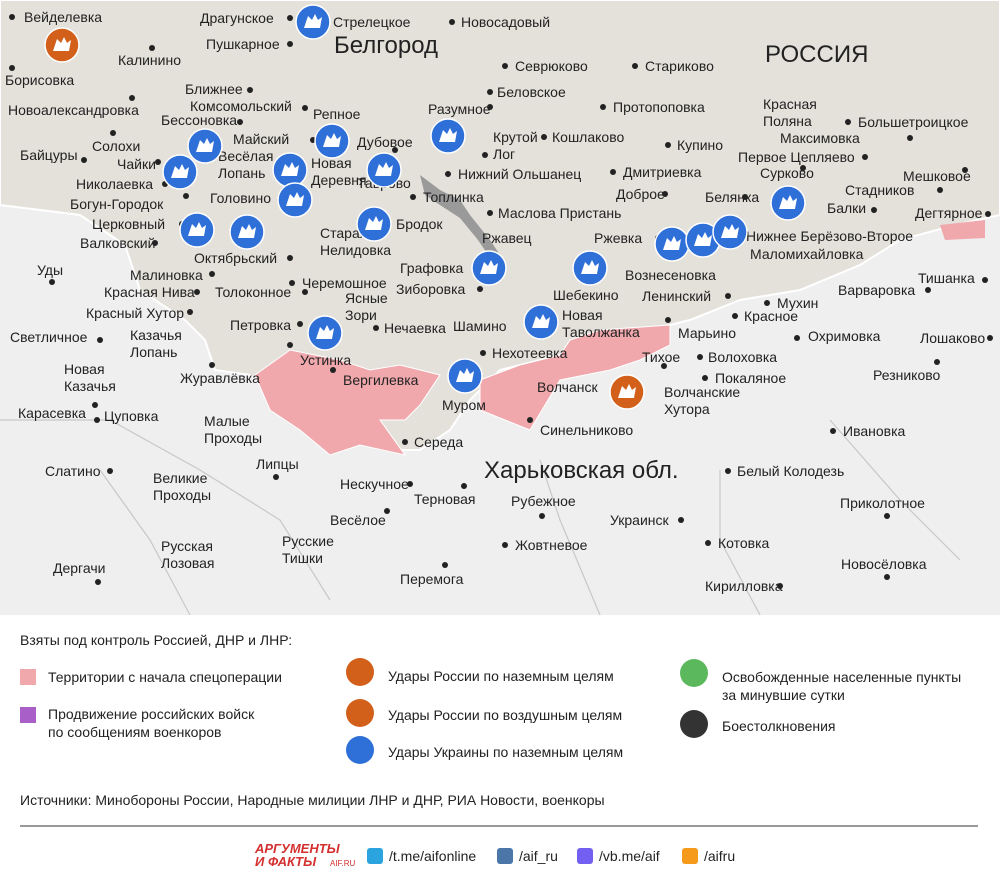 This screenshot has width=1000, height=894. Describe the element at coordinates (640, 194) in the screenshot. I see `place-label: Доброе` at that location.